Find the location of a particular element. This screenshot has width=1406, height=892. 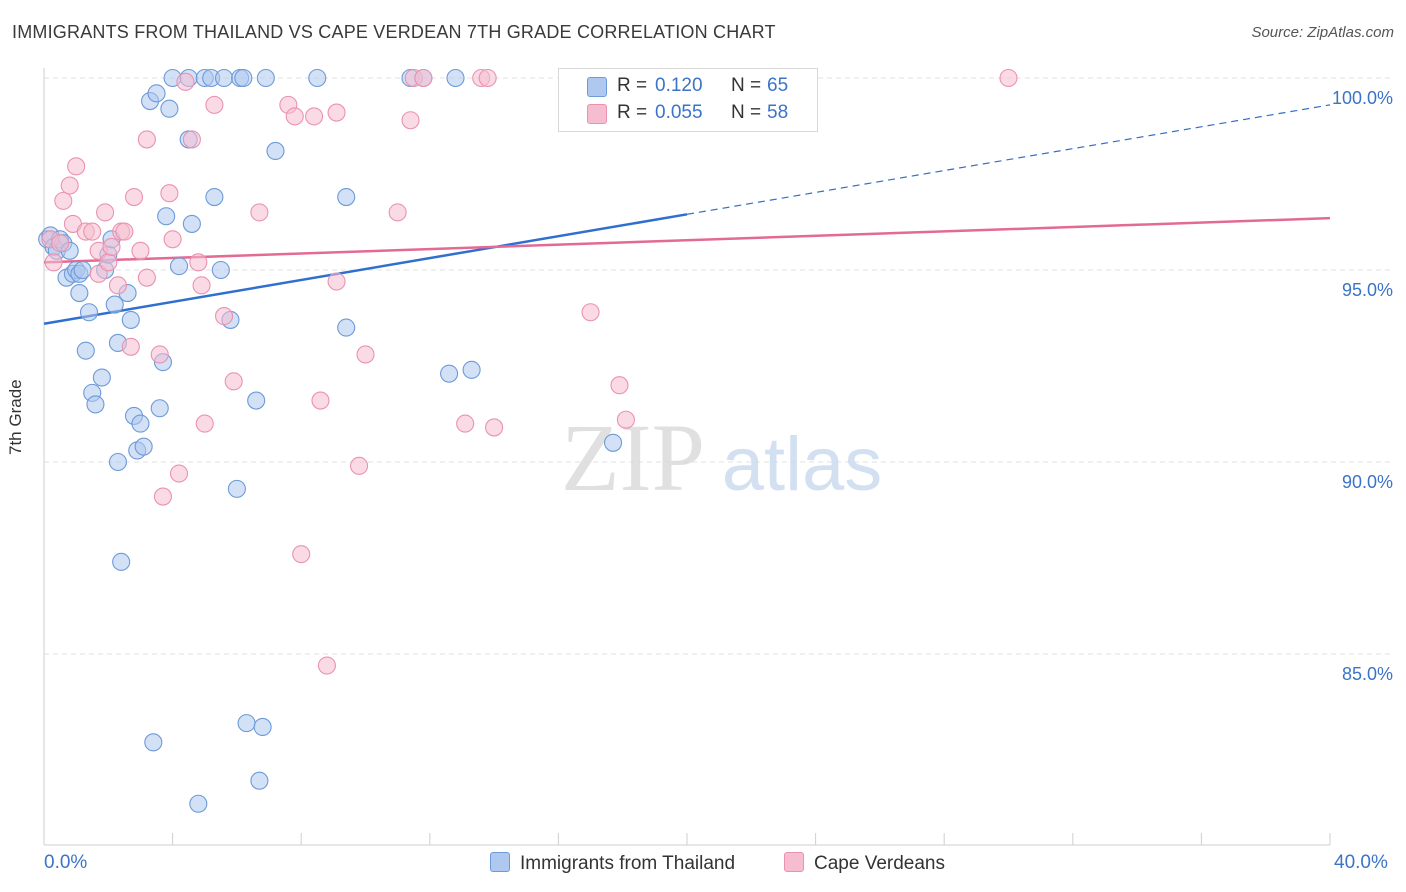

series-swatch-blue is located at coordinates (500, 862).